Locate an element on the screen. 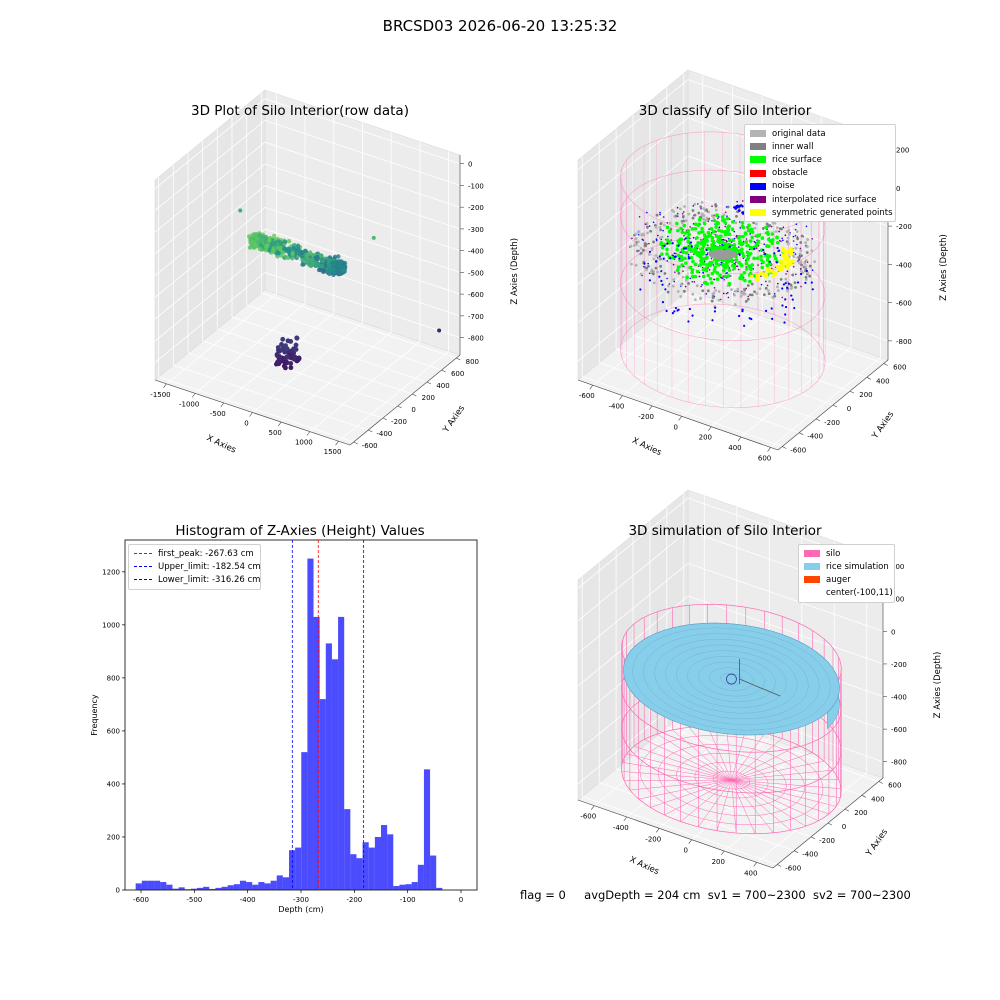  x-tick-label: -1000 is located at coordinates (189, 404).